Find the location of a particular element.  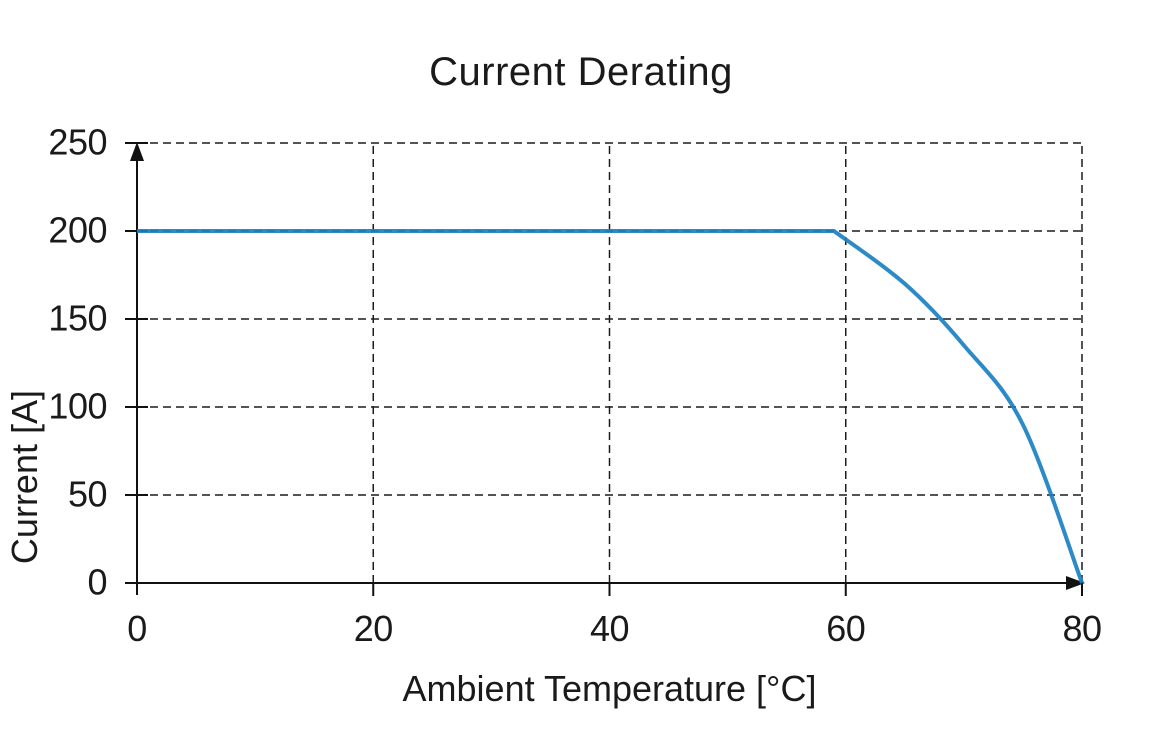

x-axis-arrow-icon is located at coordinates (1075, 583).